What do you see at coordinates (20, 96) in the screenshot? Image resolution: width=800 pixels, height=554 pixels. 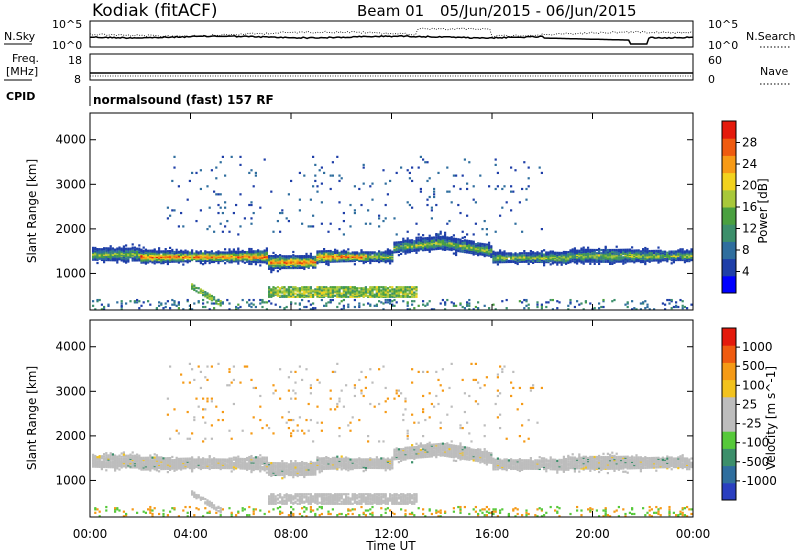 I see `cpid-label: CPID` at bounding box center [20, 96].